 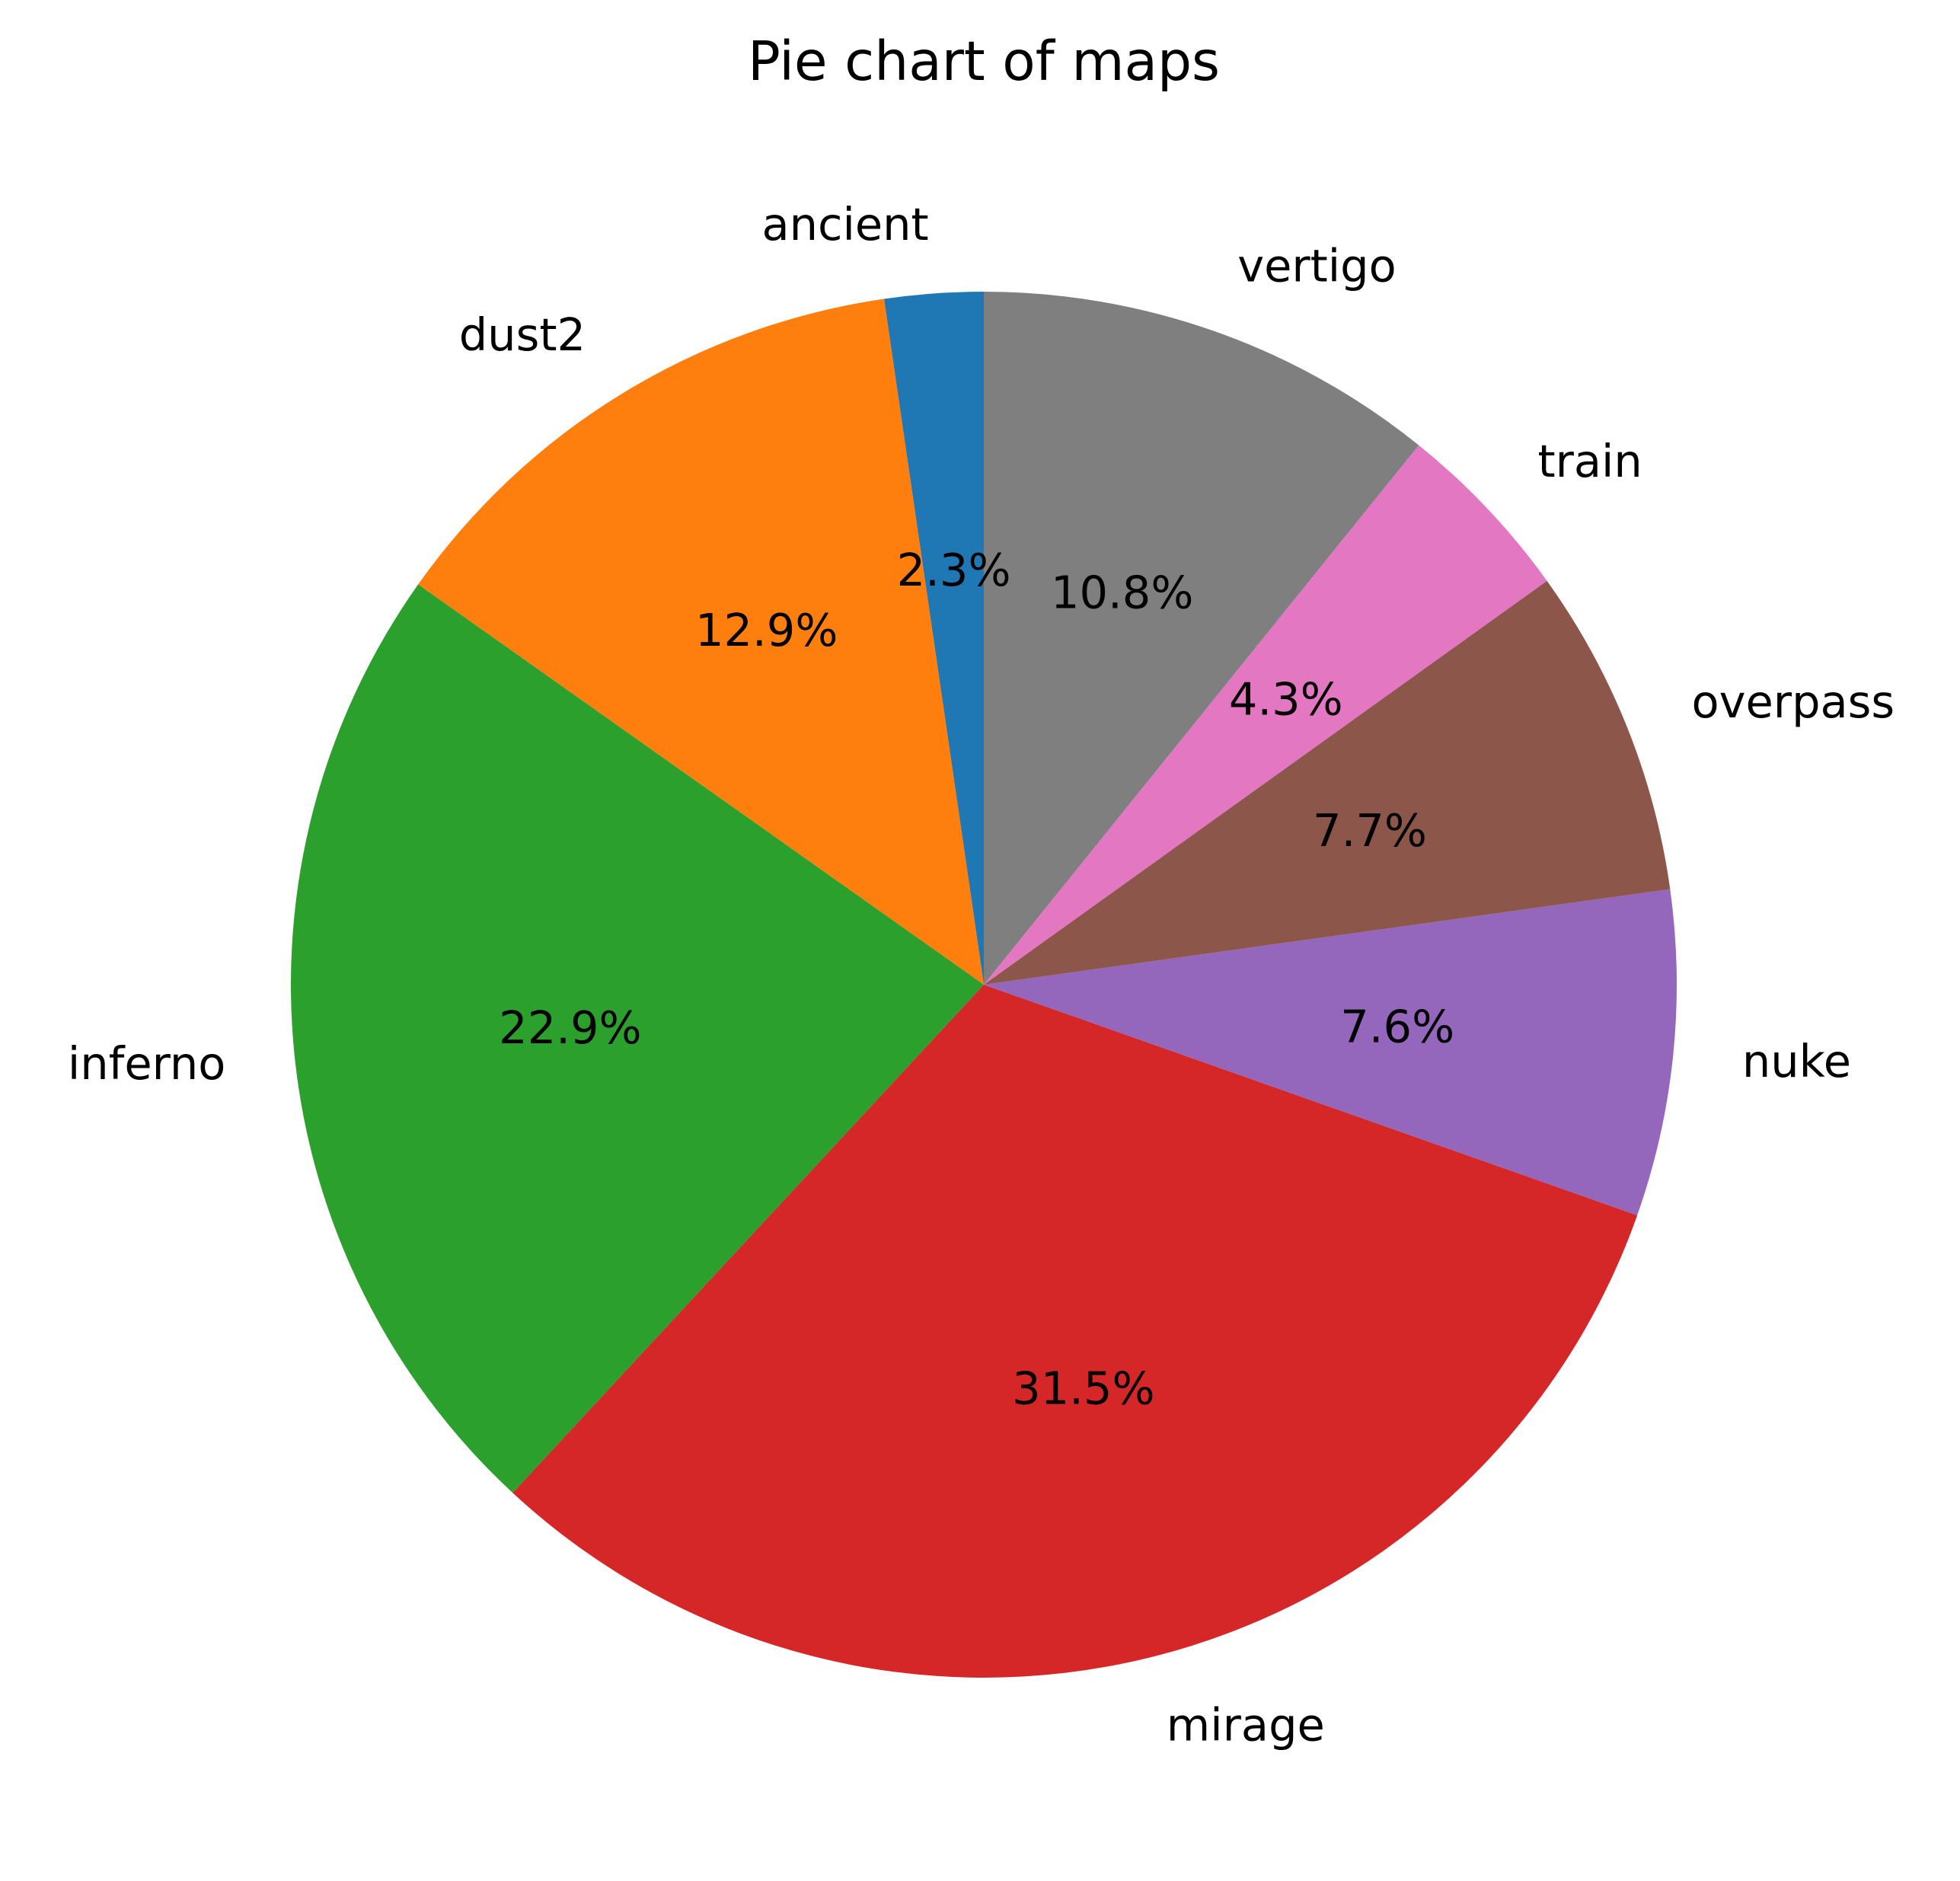 I want to click on pie-slice-overpass, so click(x=1327, y=782).